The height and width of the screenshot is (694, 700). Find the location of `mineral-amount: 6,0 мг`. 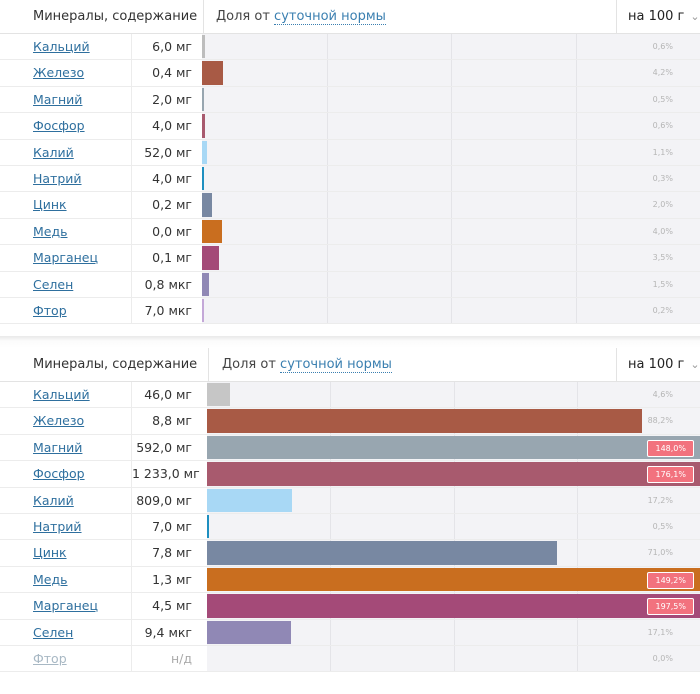

mineral-amount: 6,0 мг is located at coordinates (172, 46).